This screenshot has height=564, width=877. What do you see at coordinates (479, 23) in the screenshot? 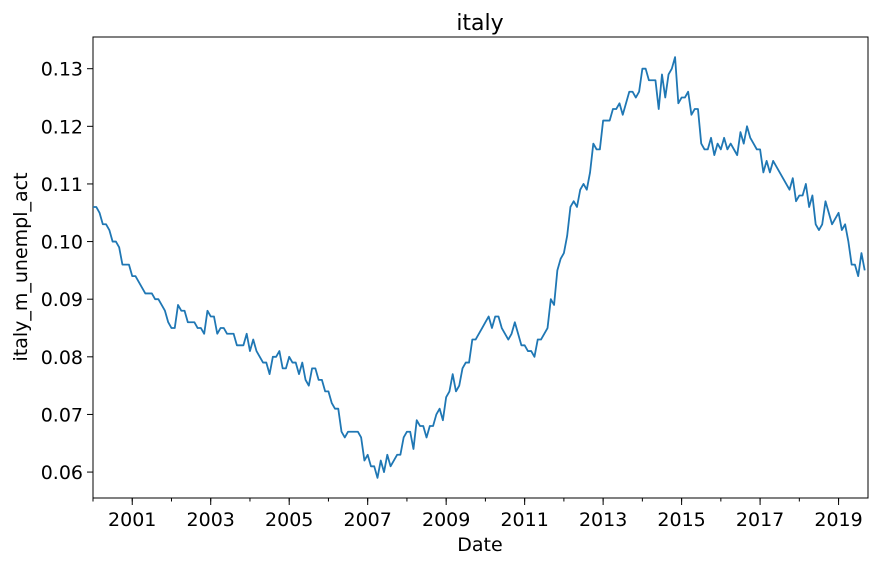
I see `chart-title: italy` at bounding box center [479, 23].